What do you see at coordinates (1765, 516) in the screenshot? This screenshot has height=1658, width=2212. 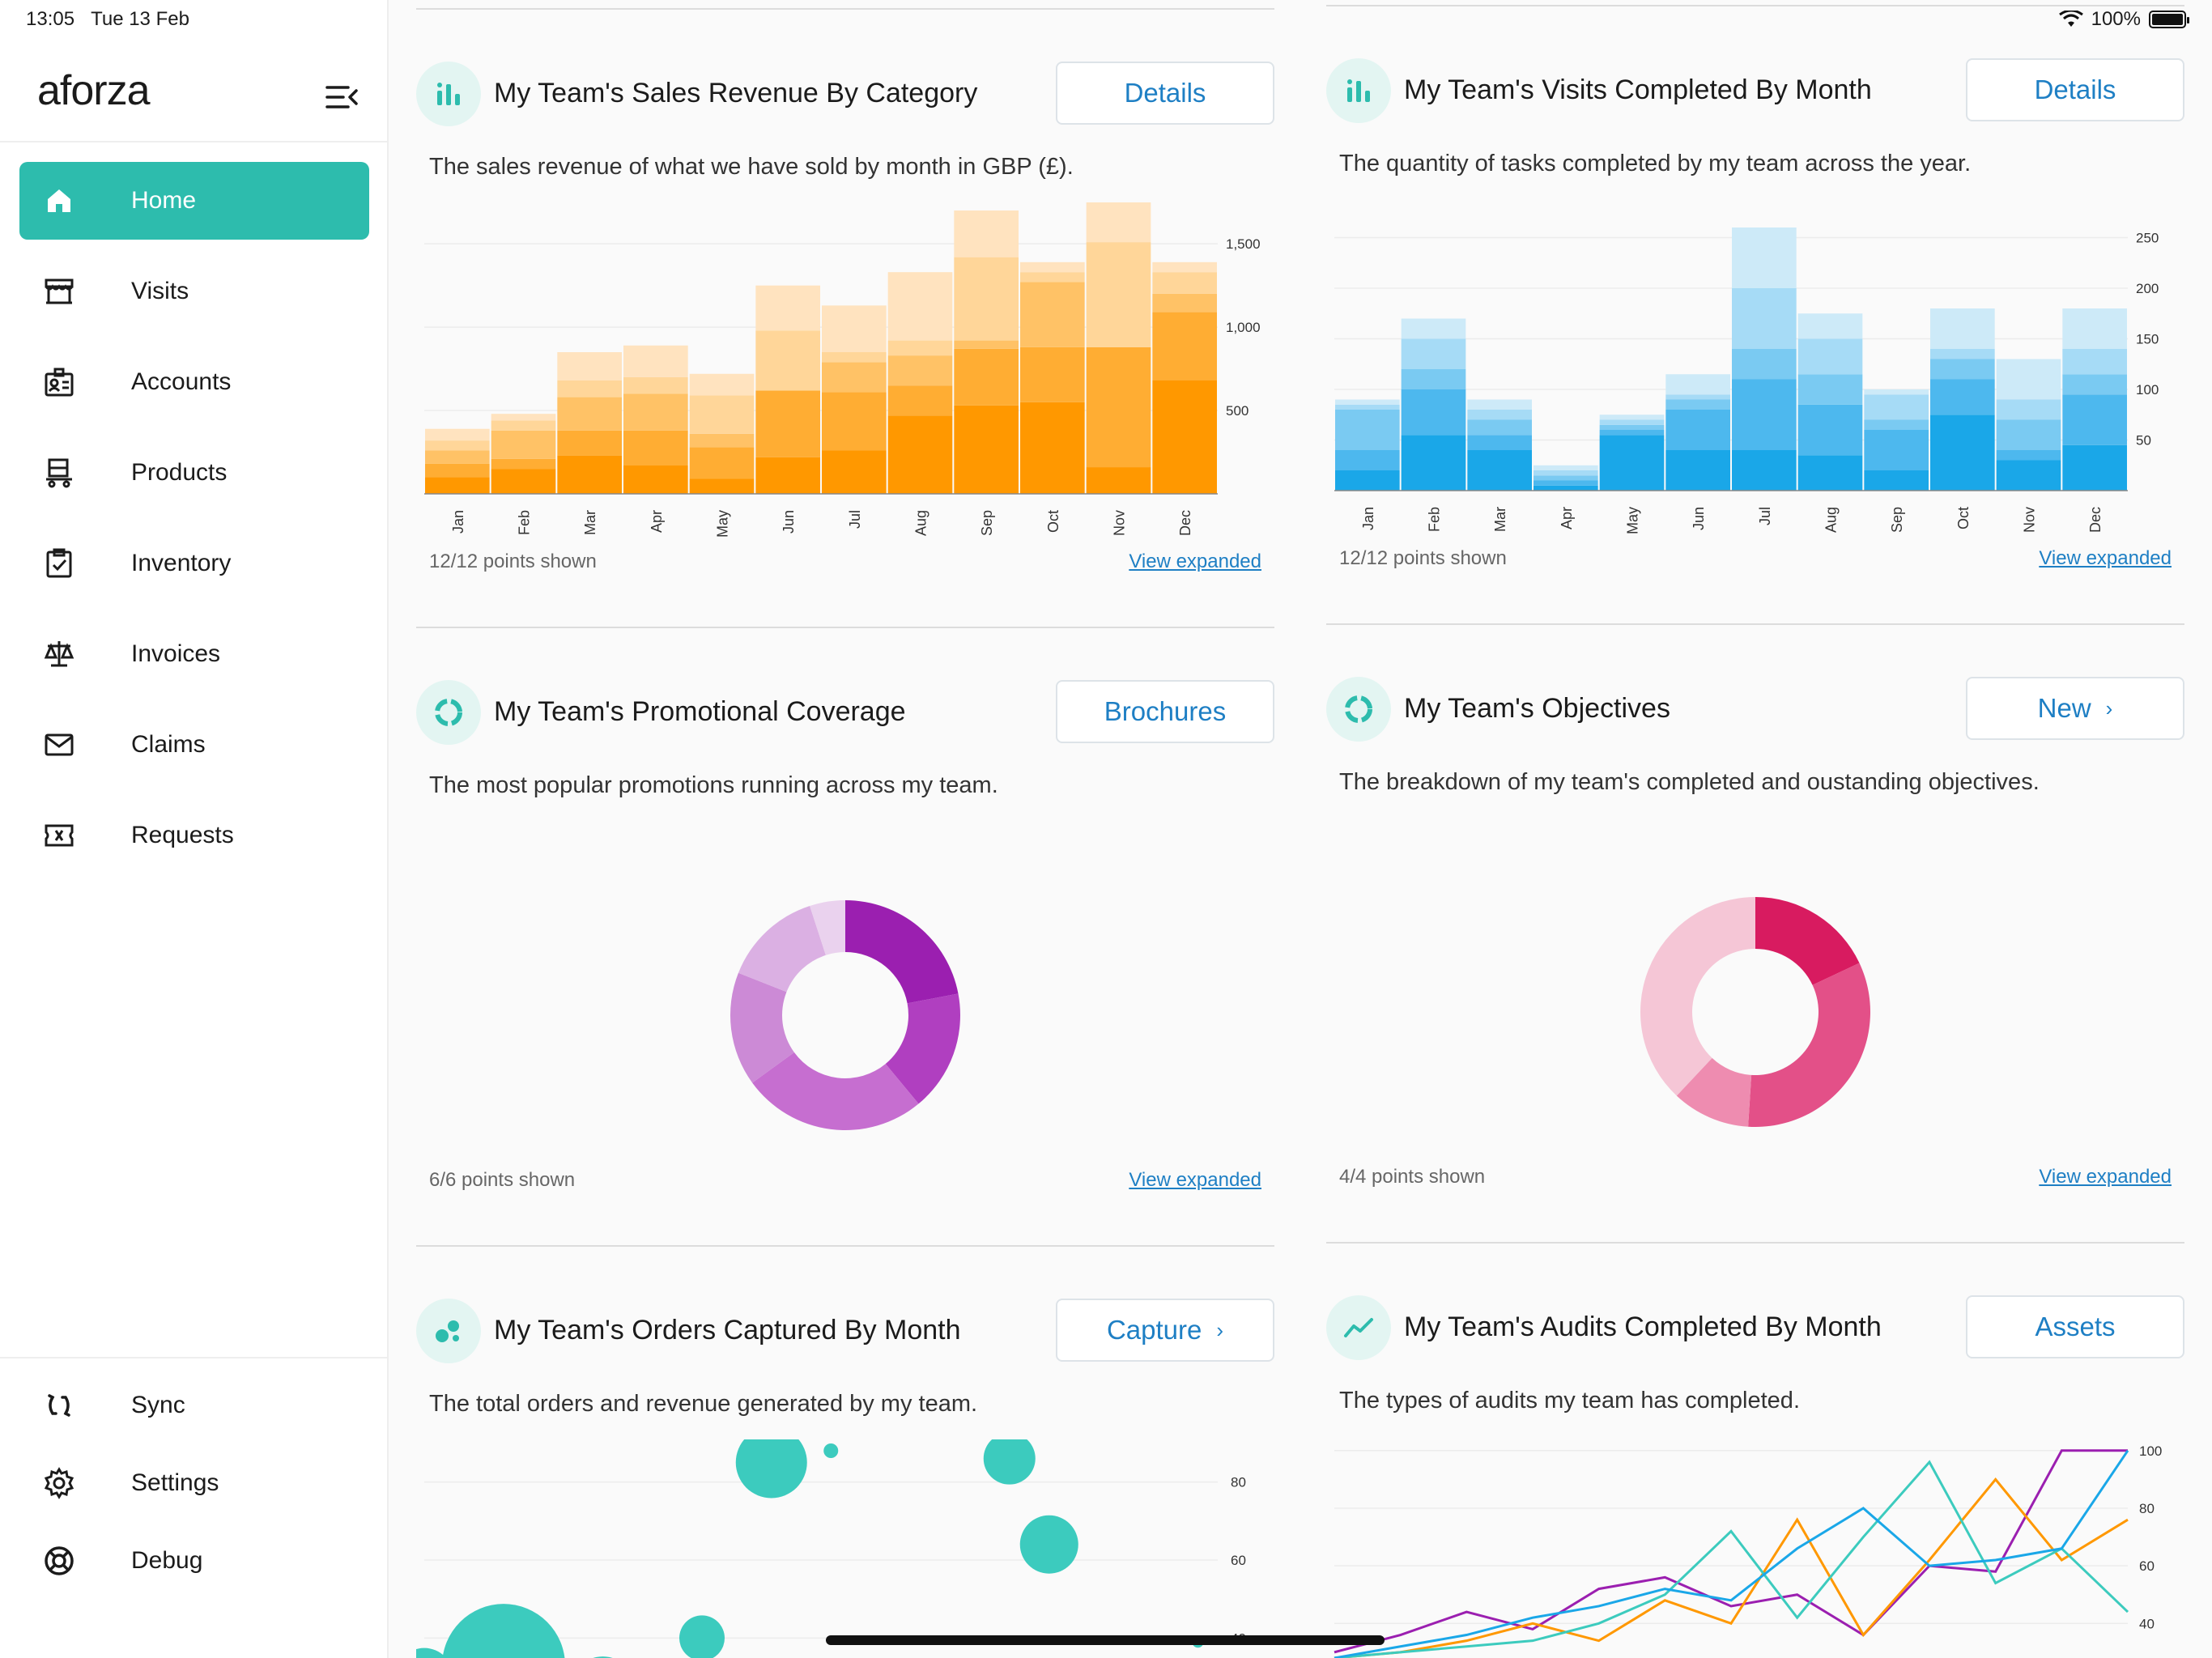 I see `x-tick-label: Jul` at bounding box center [1765, 516].